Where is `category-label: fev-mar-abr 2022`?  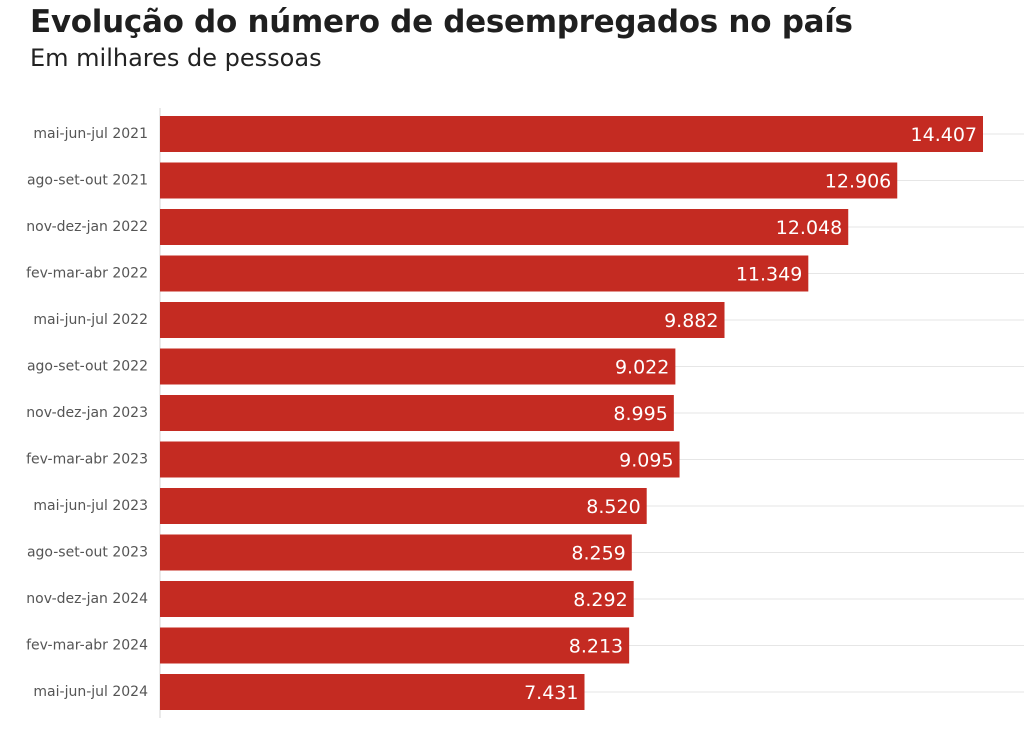 category-label: fev-mar-abr 2022 is located at coordinates (87, 274).